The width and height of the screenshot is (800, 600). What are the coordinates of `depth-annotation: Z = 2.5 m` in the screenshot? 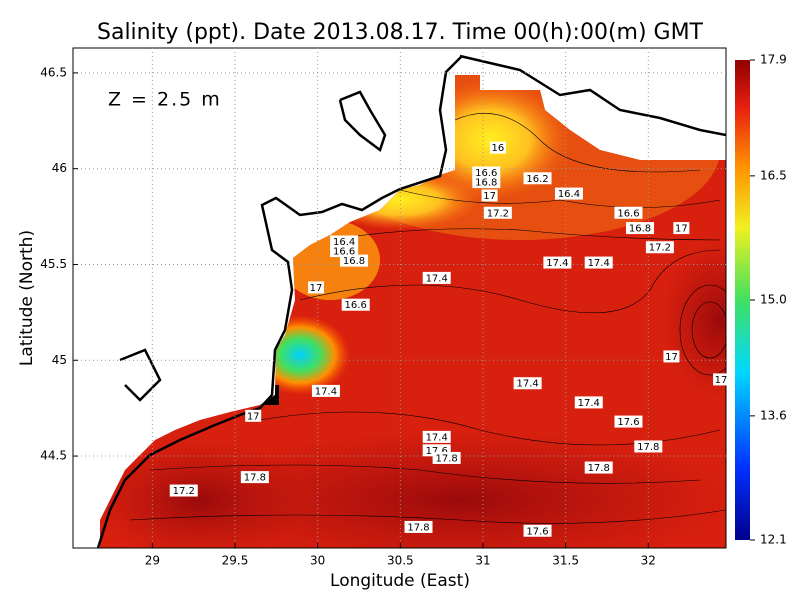 It's located at (165, 100).